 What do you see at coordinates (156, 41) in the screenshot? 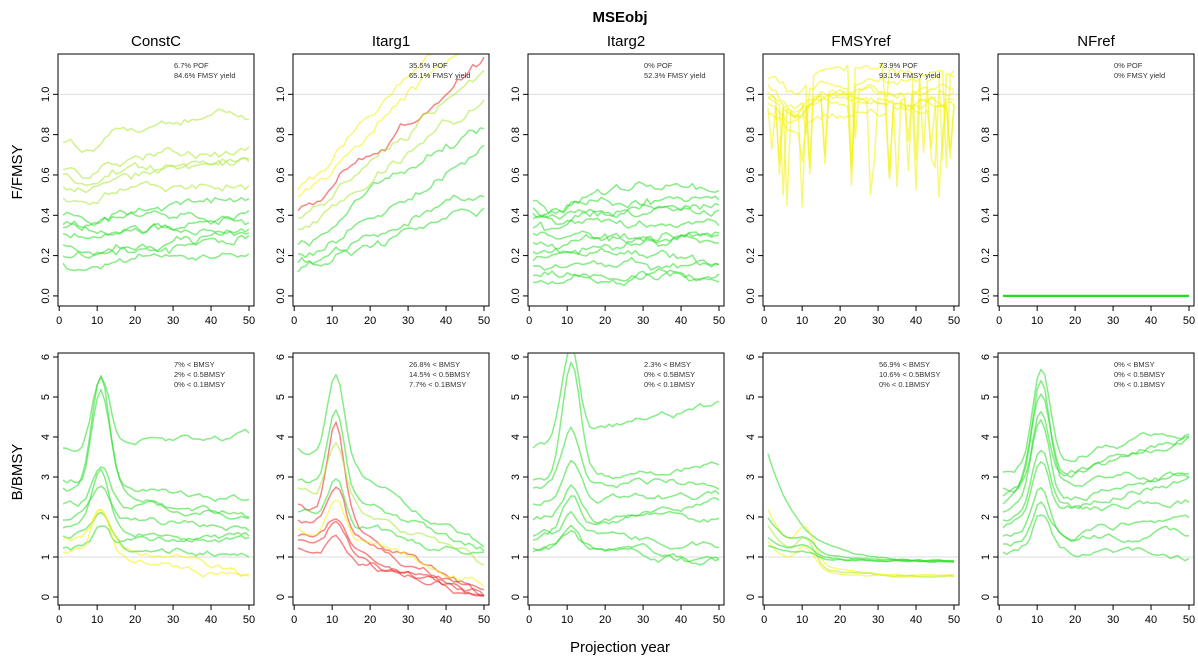
I see `panel-title: ConstC` at bounding box center [156, 41].